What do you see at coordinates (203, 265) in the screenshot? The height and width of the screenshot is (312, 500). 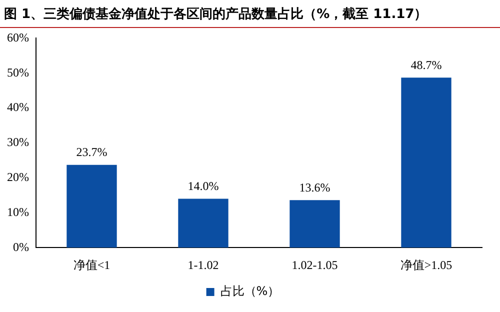 I see `x-tick-label: 1-1.02` at bounding box center [203, 265].